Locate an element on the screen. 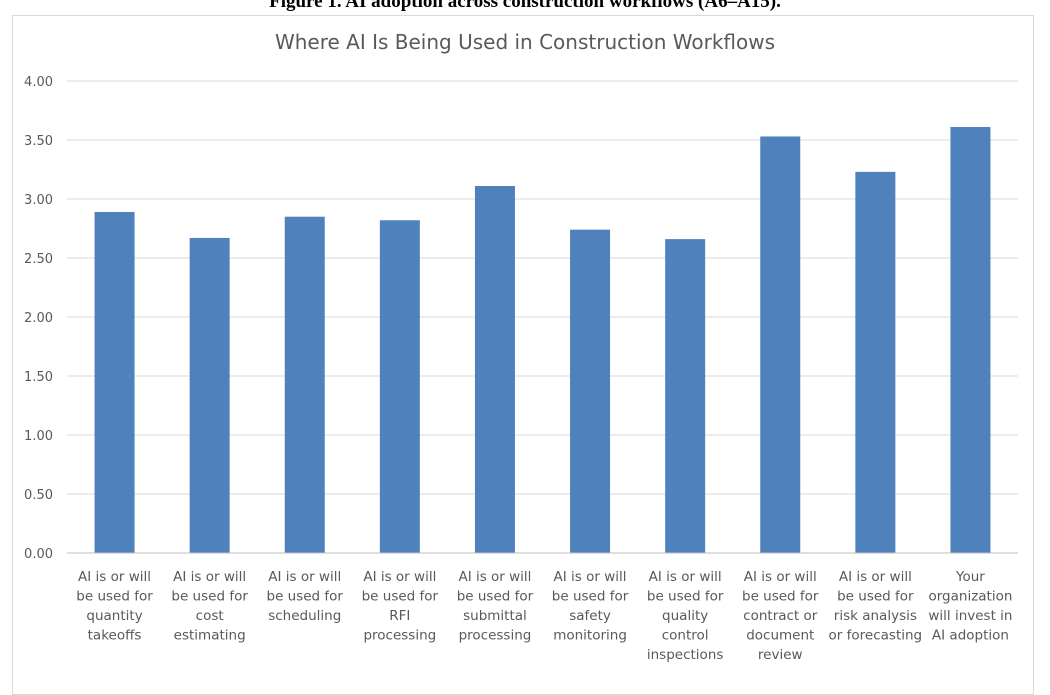 The image size is (1050, 695). x-category-label-line: will invest in is located at coordinates (970, 616).